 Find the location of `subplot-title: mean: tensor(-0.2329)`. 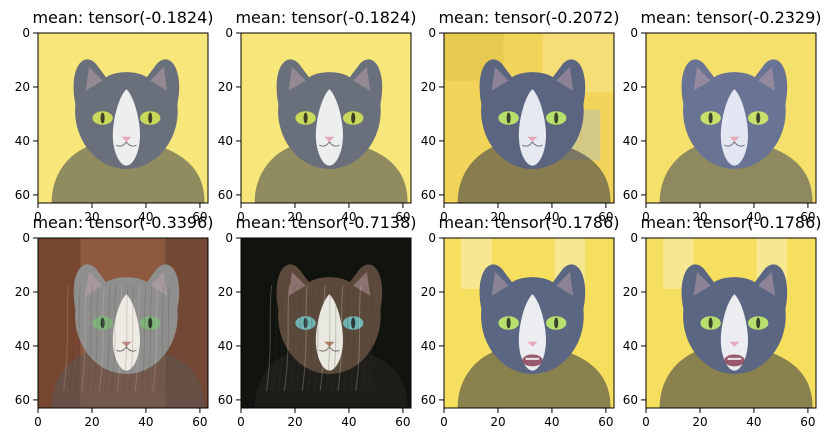

subplot-title: mean: tensor(-0.2329) is located at coordinates (730, 17).